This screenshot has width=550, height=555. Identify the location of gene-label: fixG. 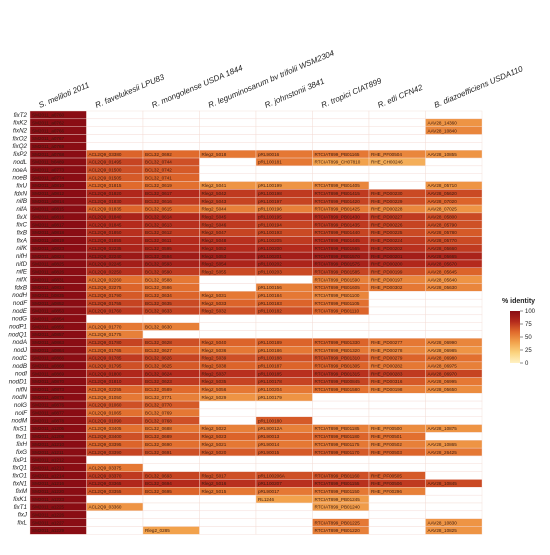
(21, 452).